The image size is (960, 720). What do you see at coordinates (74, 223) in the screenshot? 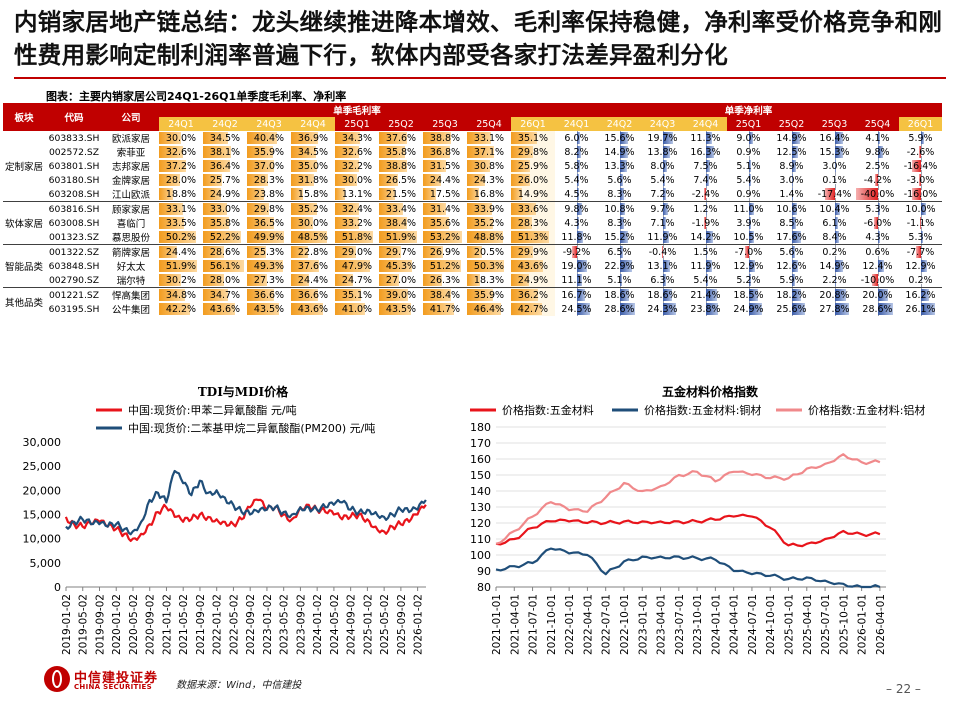
I see `stock-code: 603008.SH` at bounding box center [74, 223].